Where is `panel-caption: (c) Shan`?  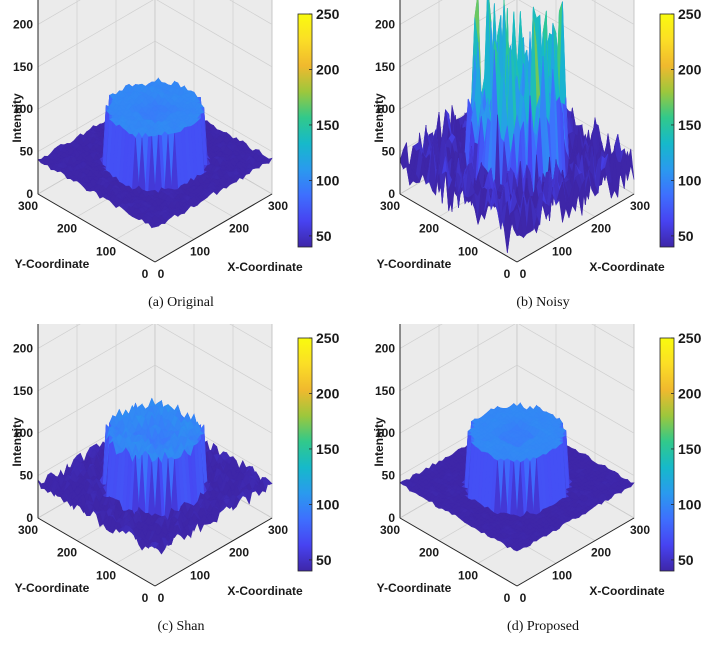
panel-caption: (c) Shan is located at coordinates (180, 626).